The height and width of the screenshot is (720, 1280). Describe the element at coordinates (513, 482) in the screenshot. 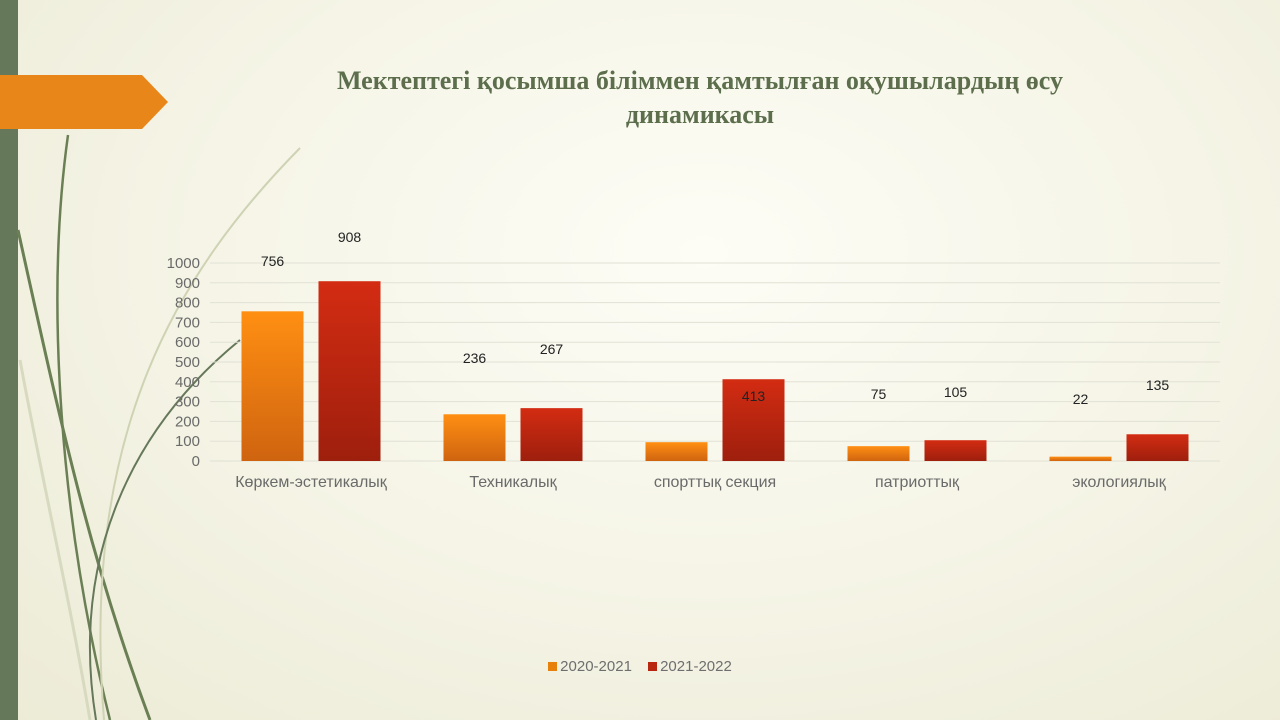

I see `x-category-label: Техникалық` at that location.